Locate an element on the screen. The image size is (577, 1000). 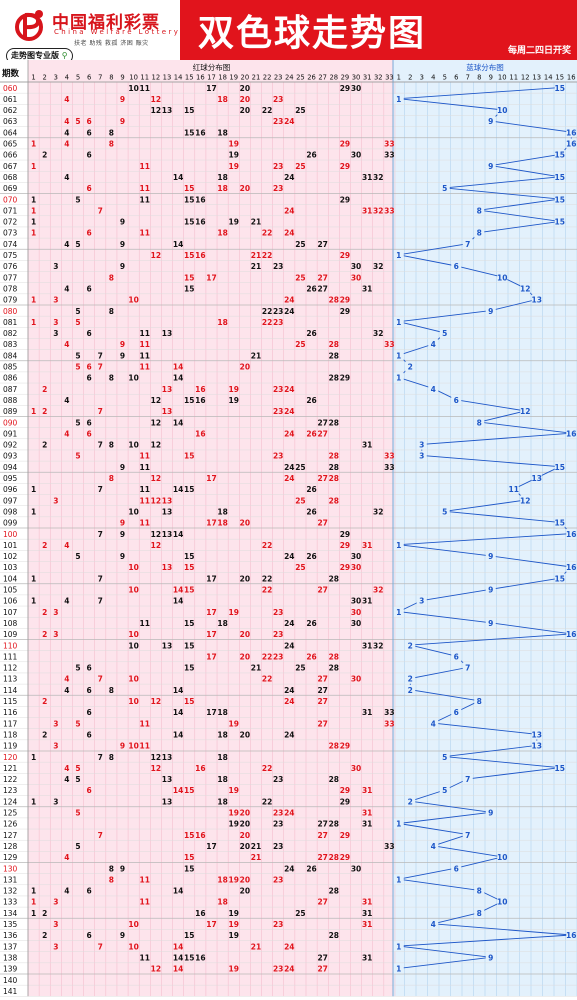
red-ball-number: 2 is located at coordinates (44, 411).